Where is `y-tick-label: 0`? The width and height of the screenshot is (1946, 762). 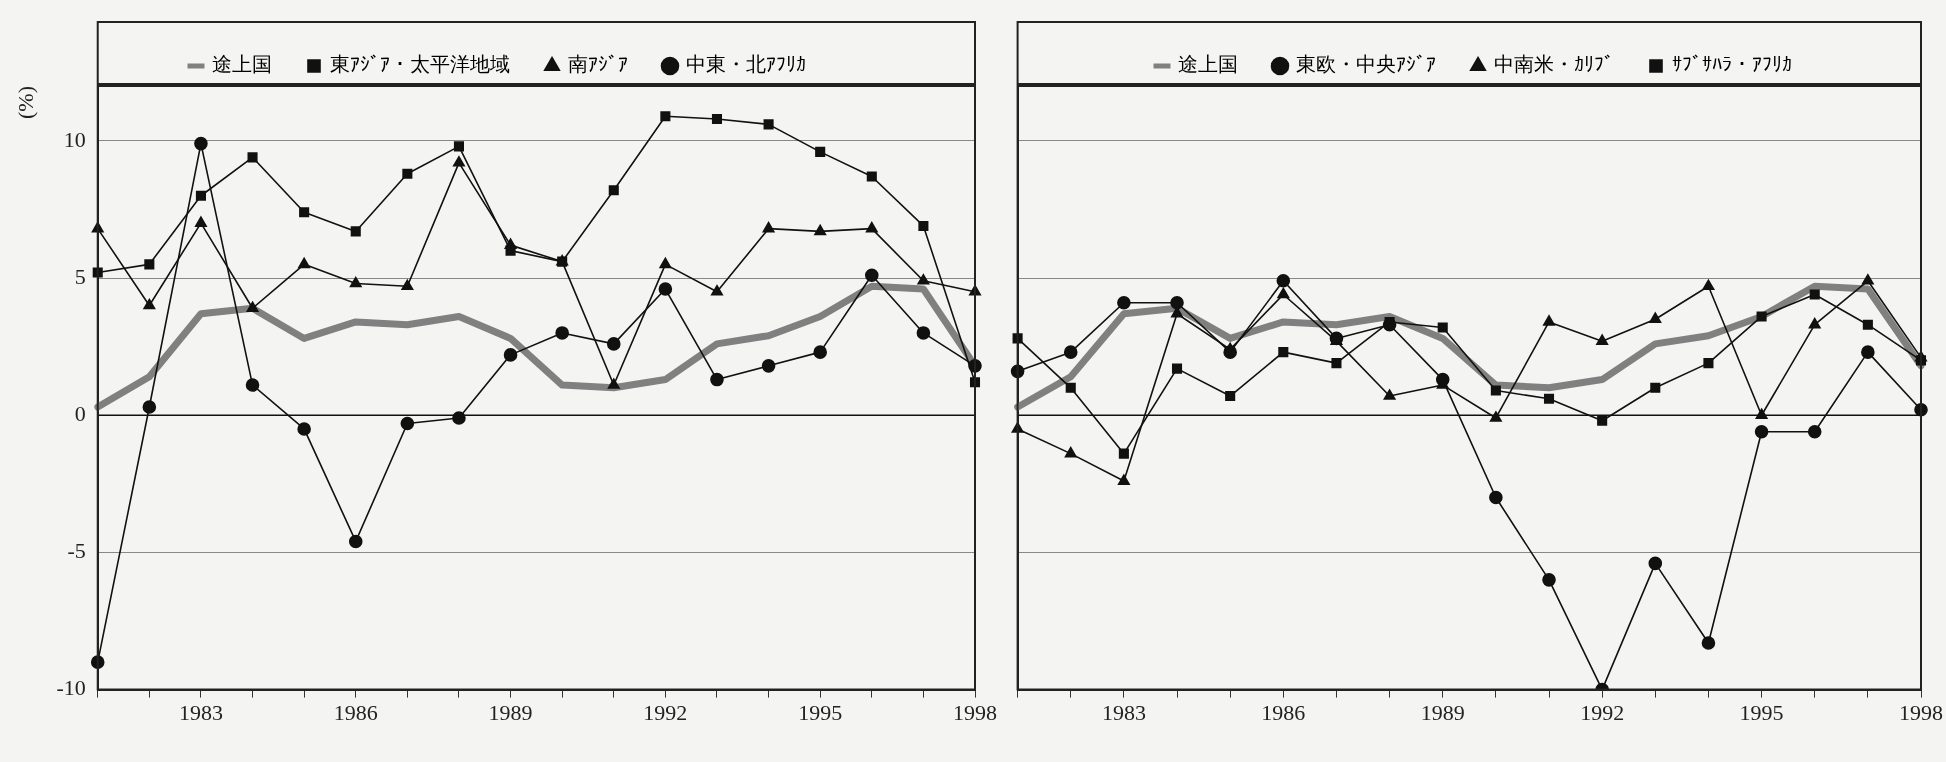 y-tick-label: 0 is located at coordinates (80, 414).